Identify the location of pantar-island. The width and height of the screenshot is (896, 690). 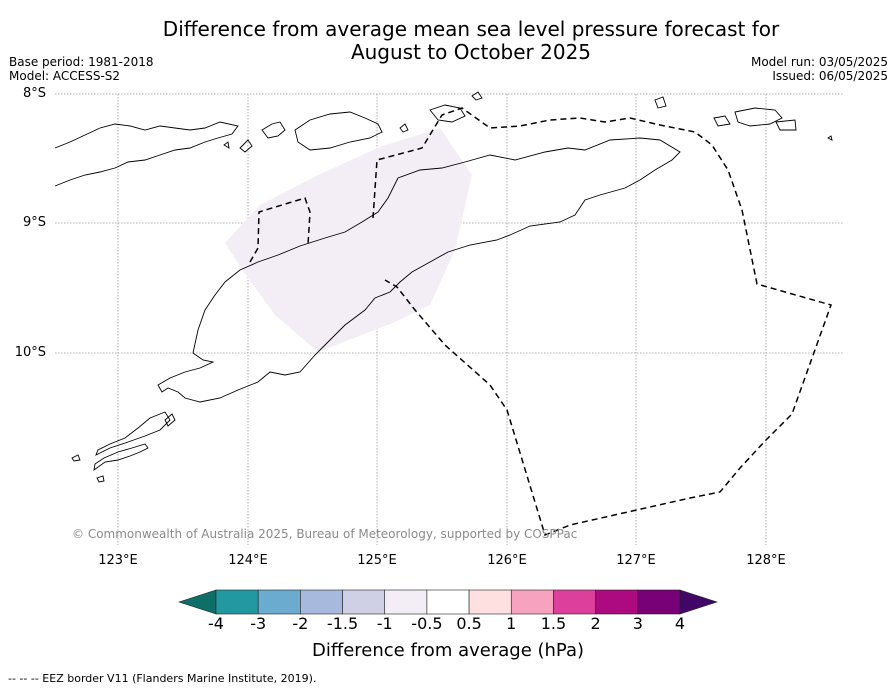
(273, 130).